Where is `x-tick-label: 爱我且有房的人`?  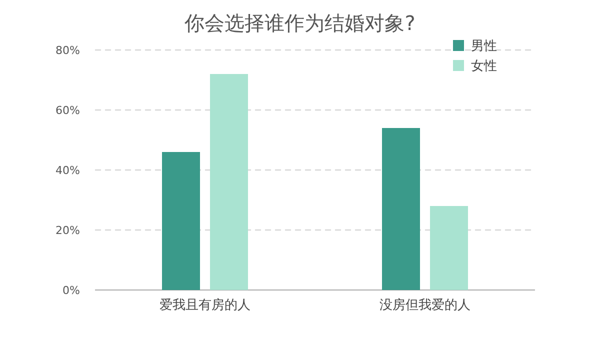 x-tick-label: 爱我且有房的人 is located at coordinates (205, 305).